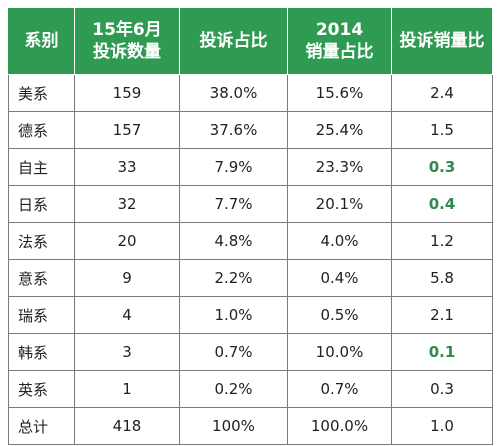 The image size is (500, 446). Describe the element at coordinates (339, 204) in the screenshot. I see `cell-sales-share: 20.1%` at that location.